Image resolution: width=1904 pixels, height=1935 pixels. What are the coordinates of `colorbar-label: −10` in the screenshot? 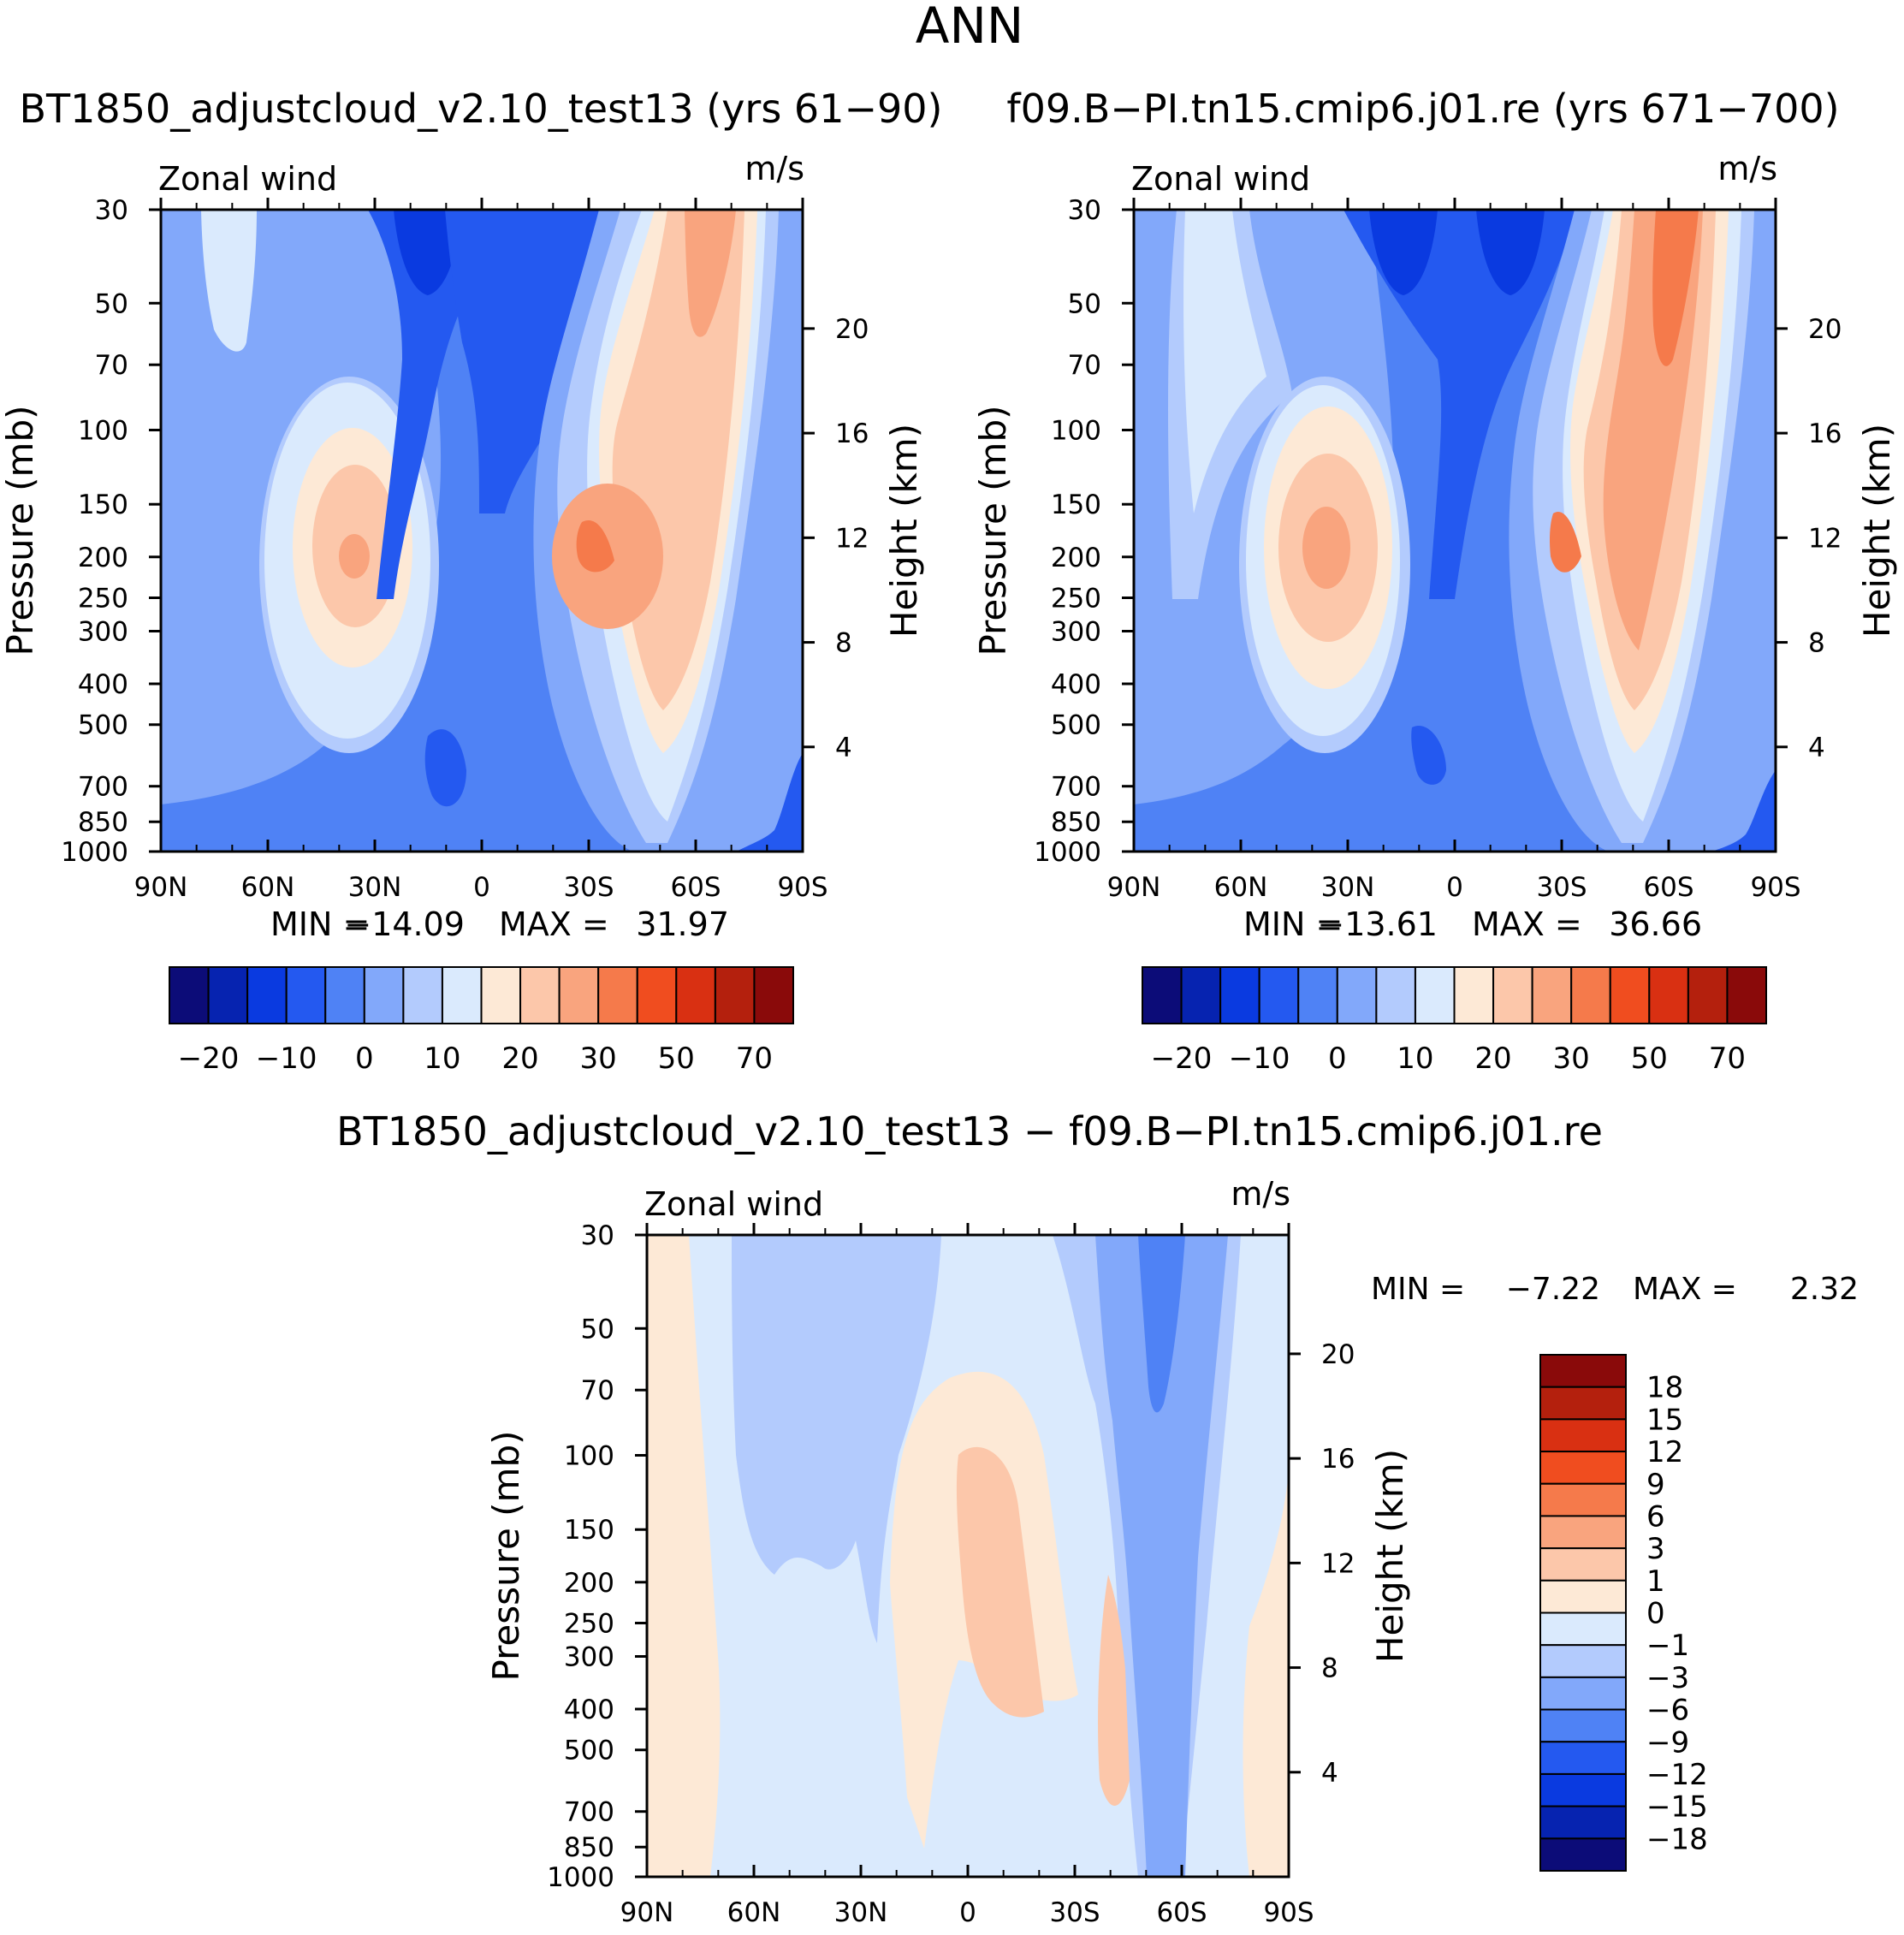 It's located at (1259, 1059).